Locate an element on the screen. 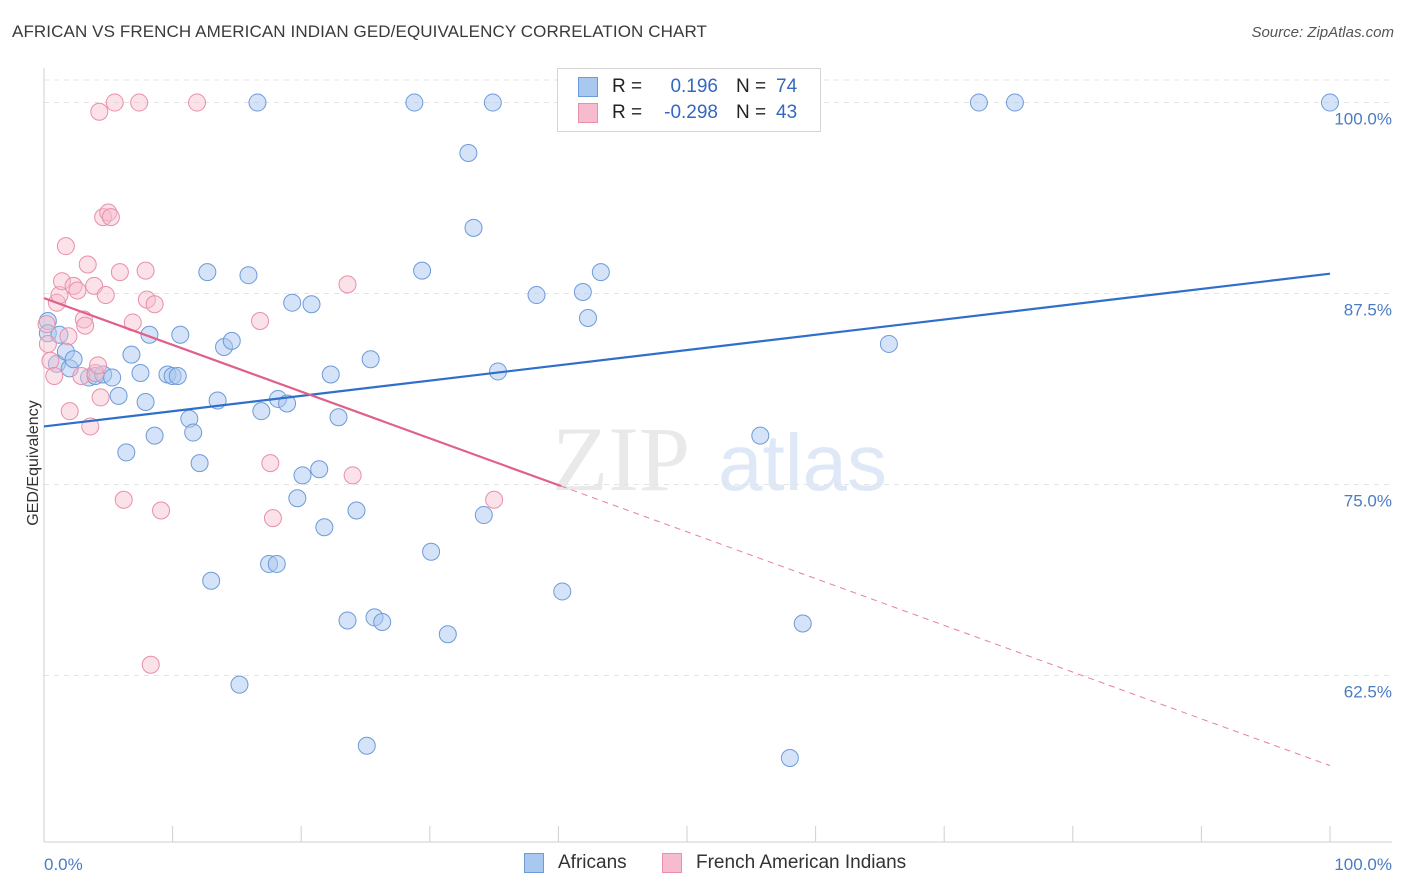  legend-swatch-pink is located at coordinates (588, 113).